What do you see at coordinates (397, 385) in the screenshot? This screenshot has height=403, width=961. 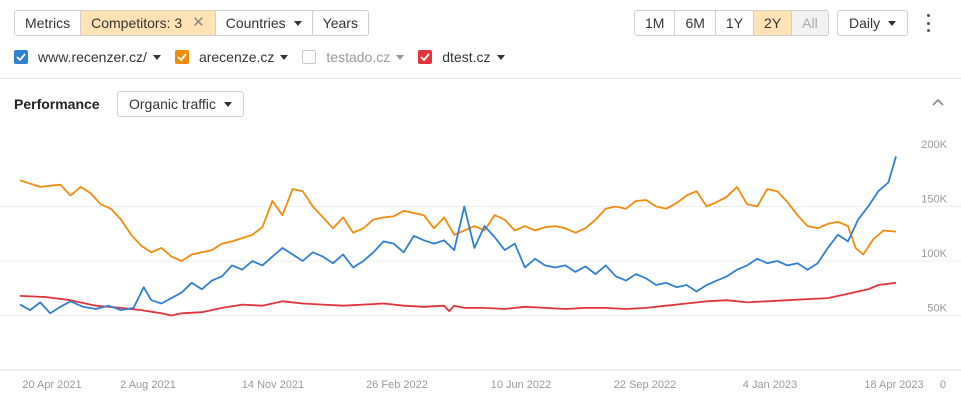 I see `x-tick-label: 26 Feb 2022` at bounding box center [397, 385].